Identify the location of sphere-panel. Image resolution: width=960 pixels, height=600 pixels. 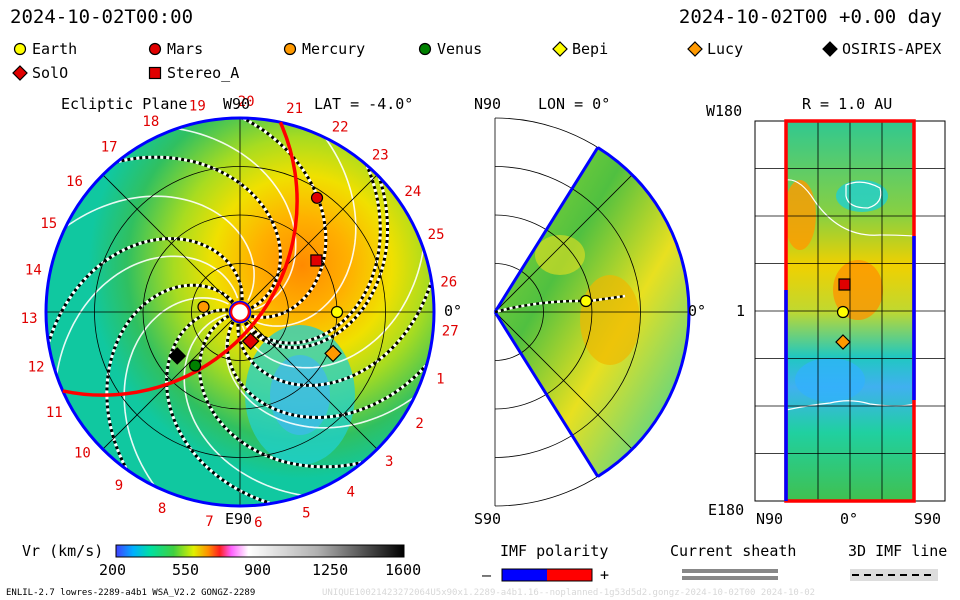
(850, 311).